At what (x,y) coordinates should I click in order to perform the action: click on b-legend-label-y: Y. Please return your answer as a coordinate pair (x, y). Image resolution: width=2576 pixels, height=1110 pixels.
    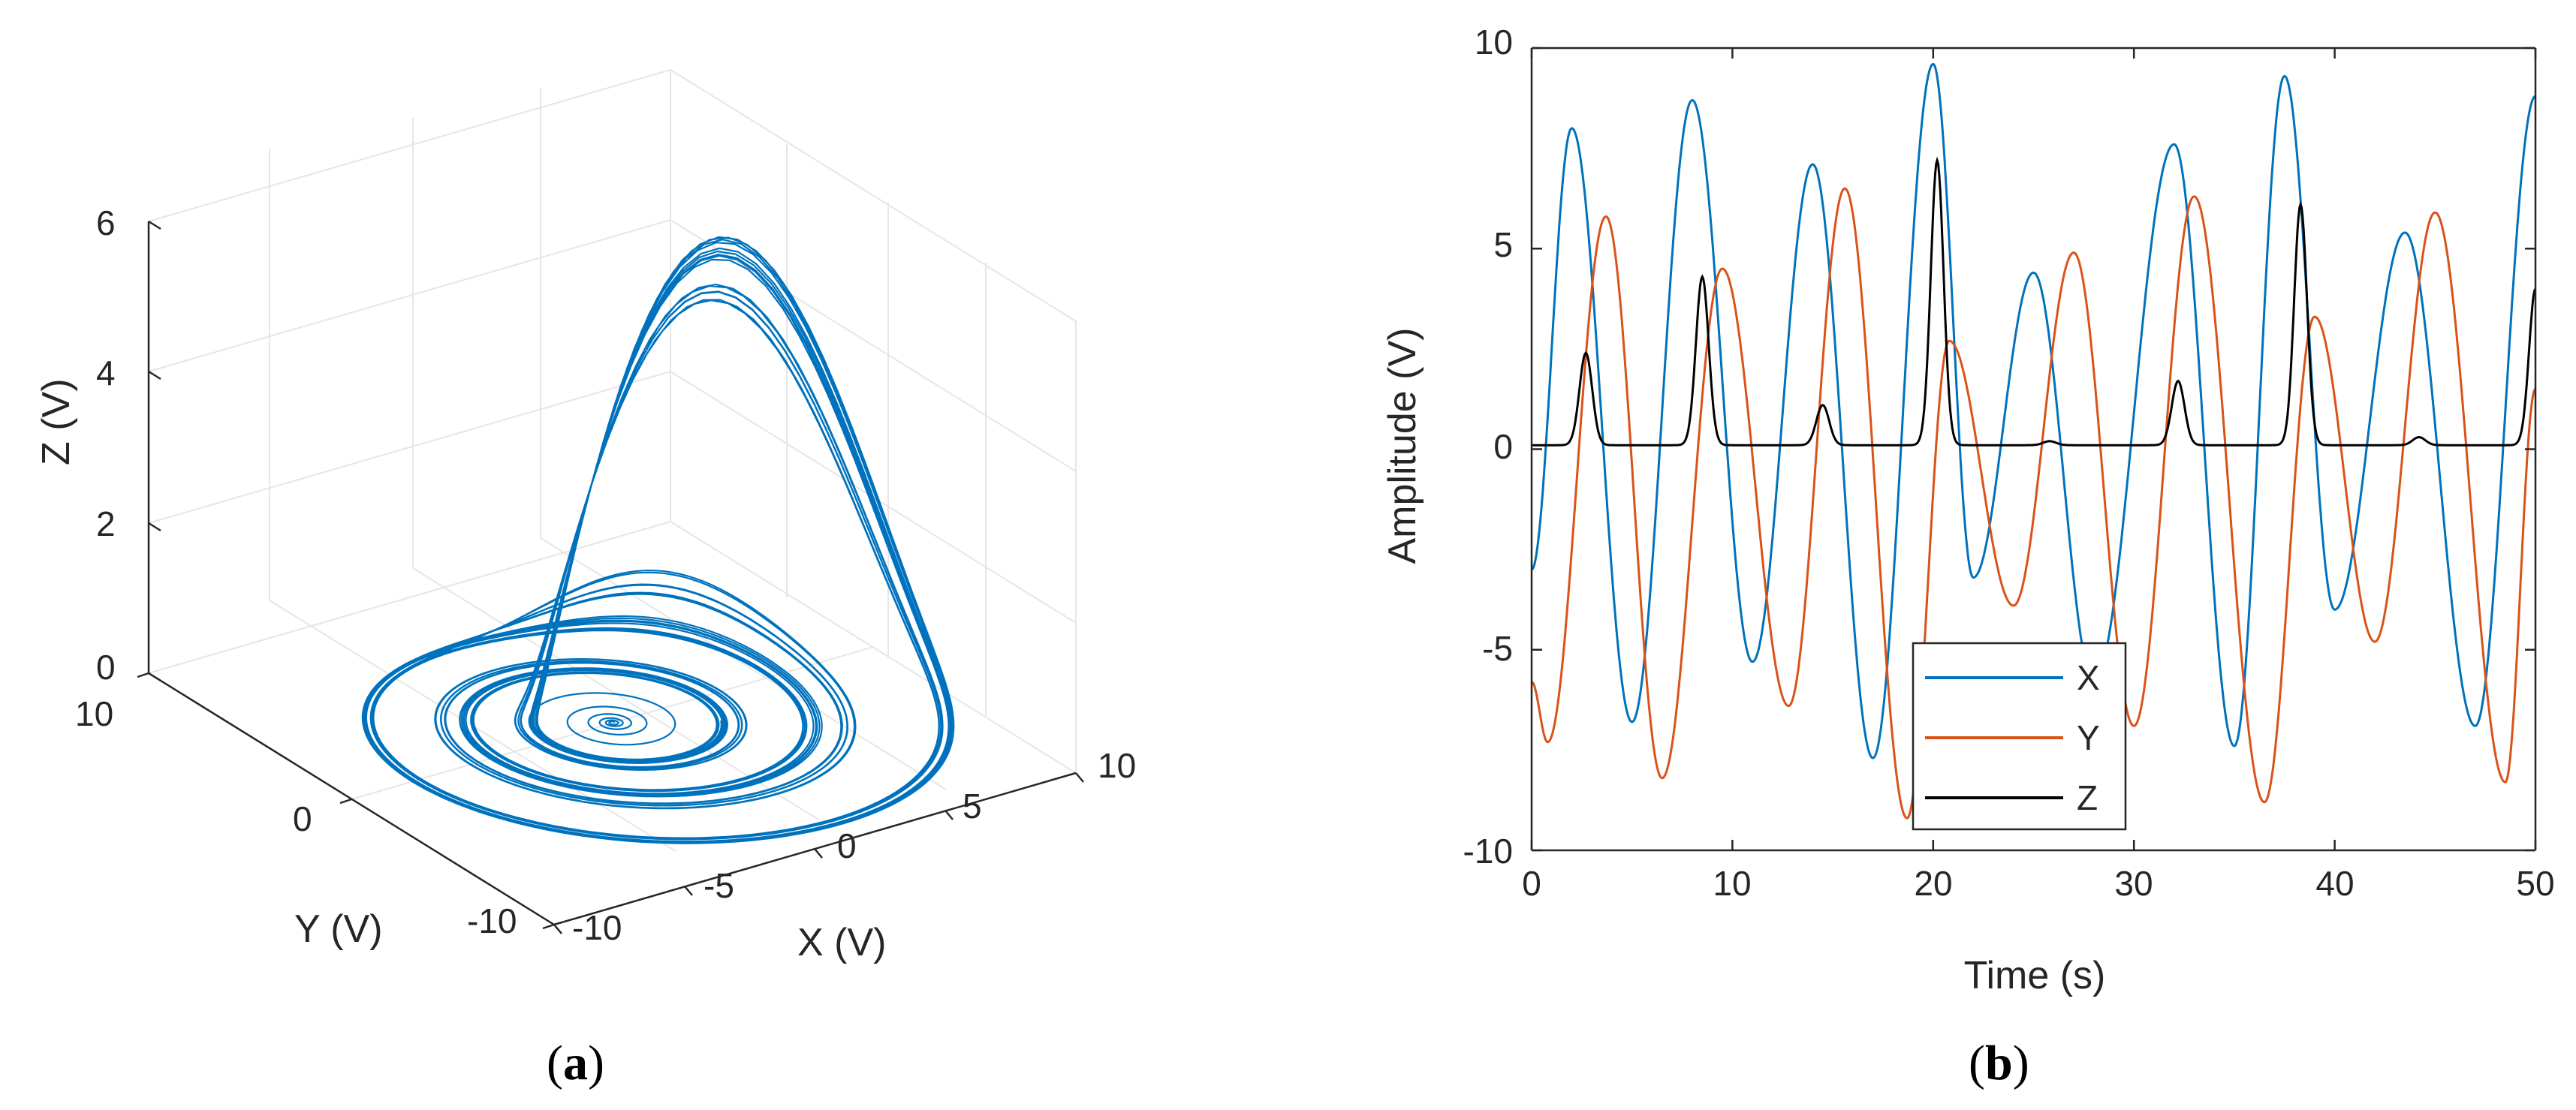
    Looking at the image, I should click on (2088, 737).